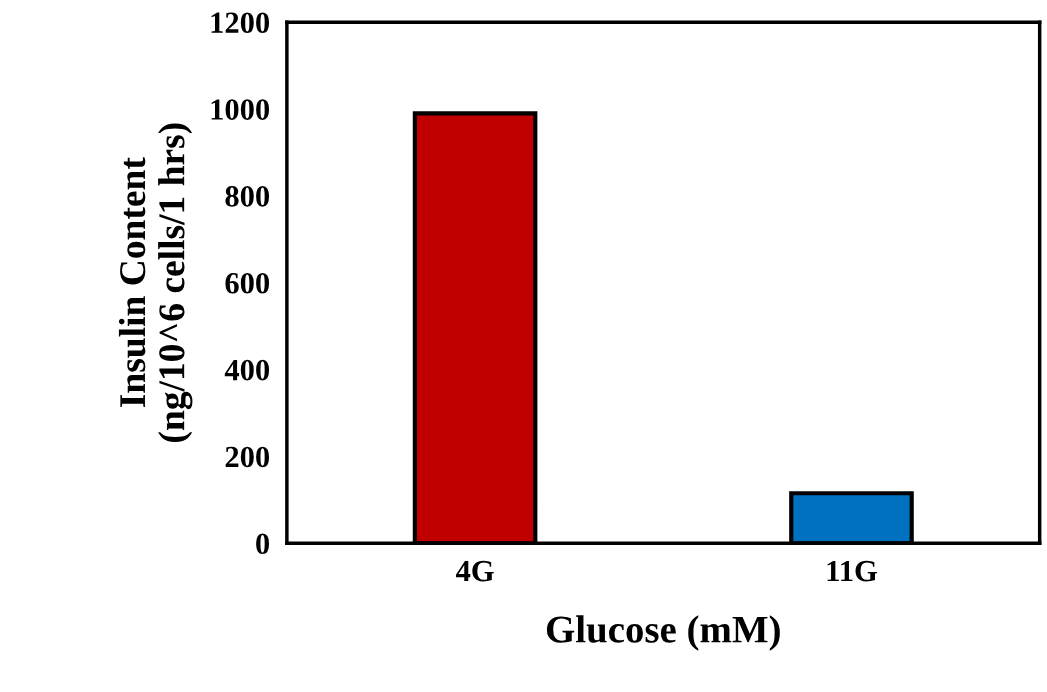 This screenshot has height=692, width=1047. Describe the element at coordinates (247, 457) in the screenshot. I see `y-tick-label: 200` at that location.